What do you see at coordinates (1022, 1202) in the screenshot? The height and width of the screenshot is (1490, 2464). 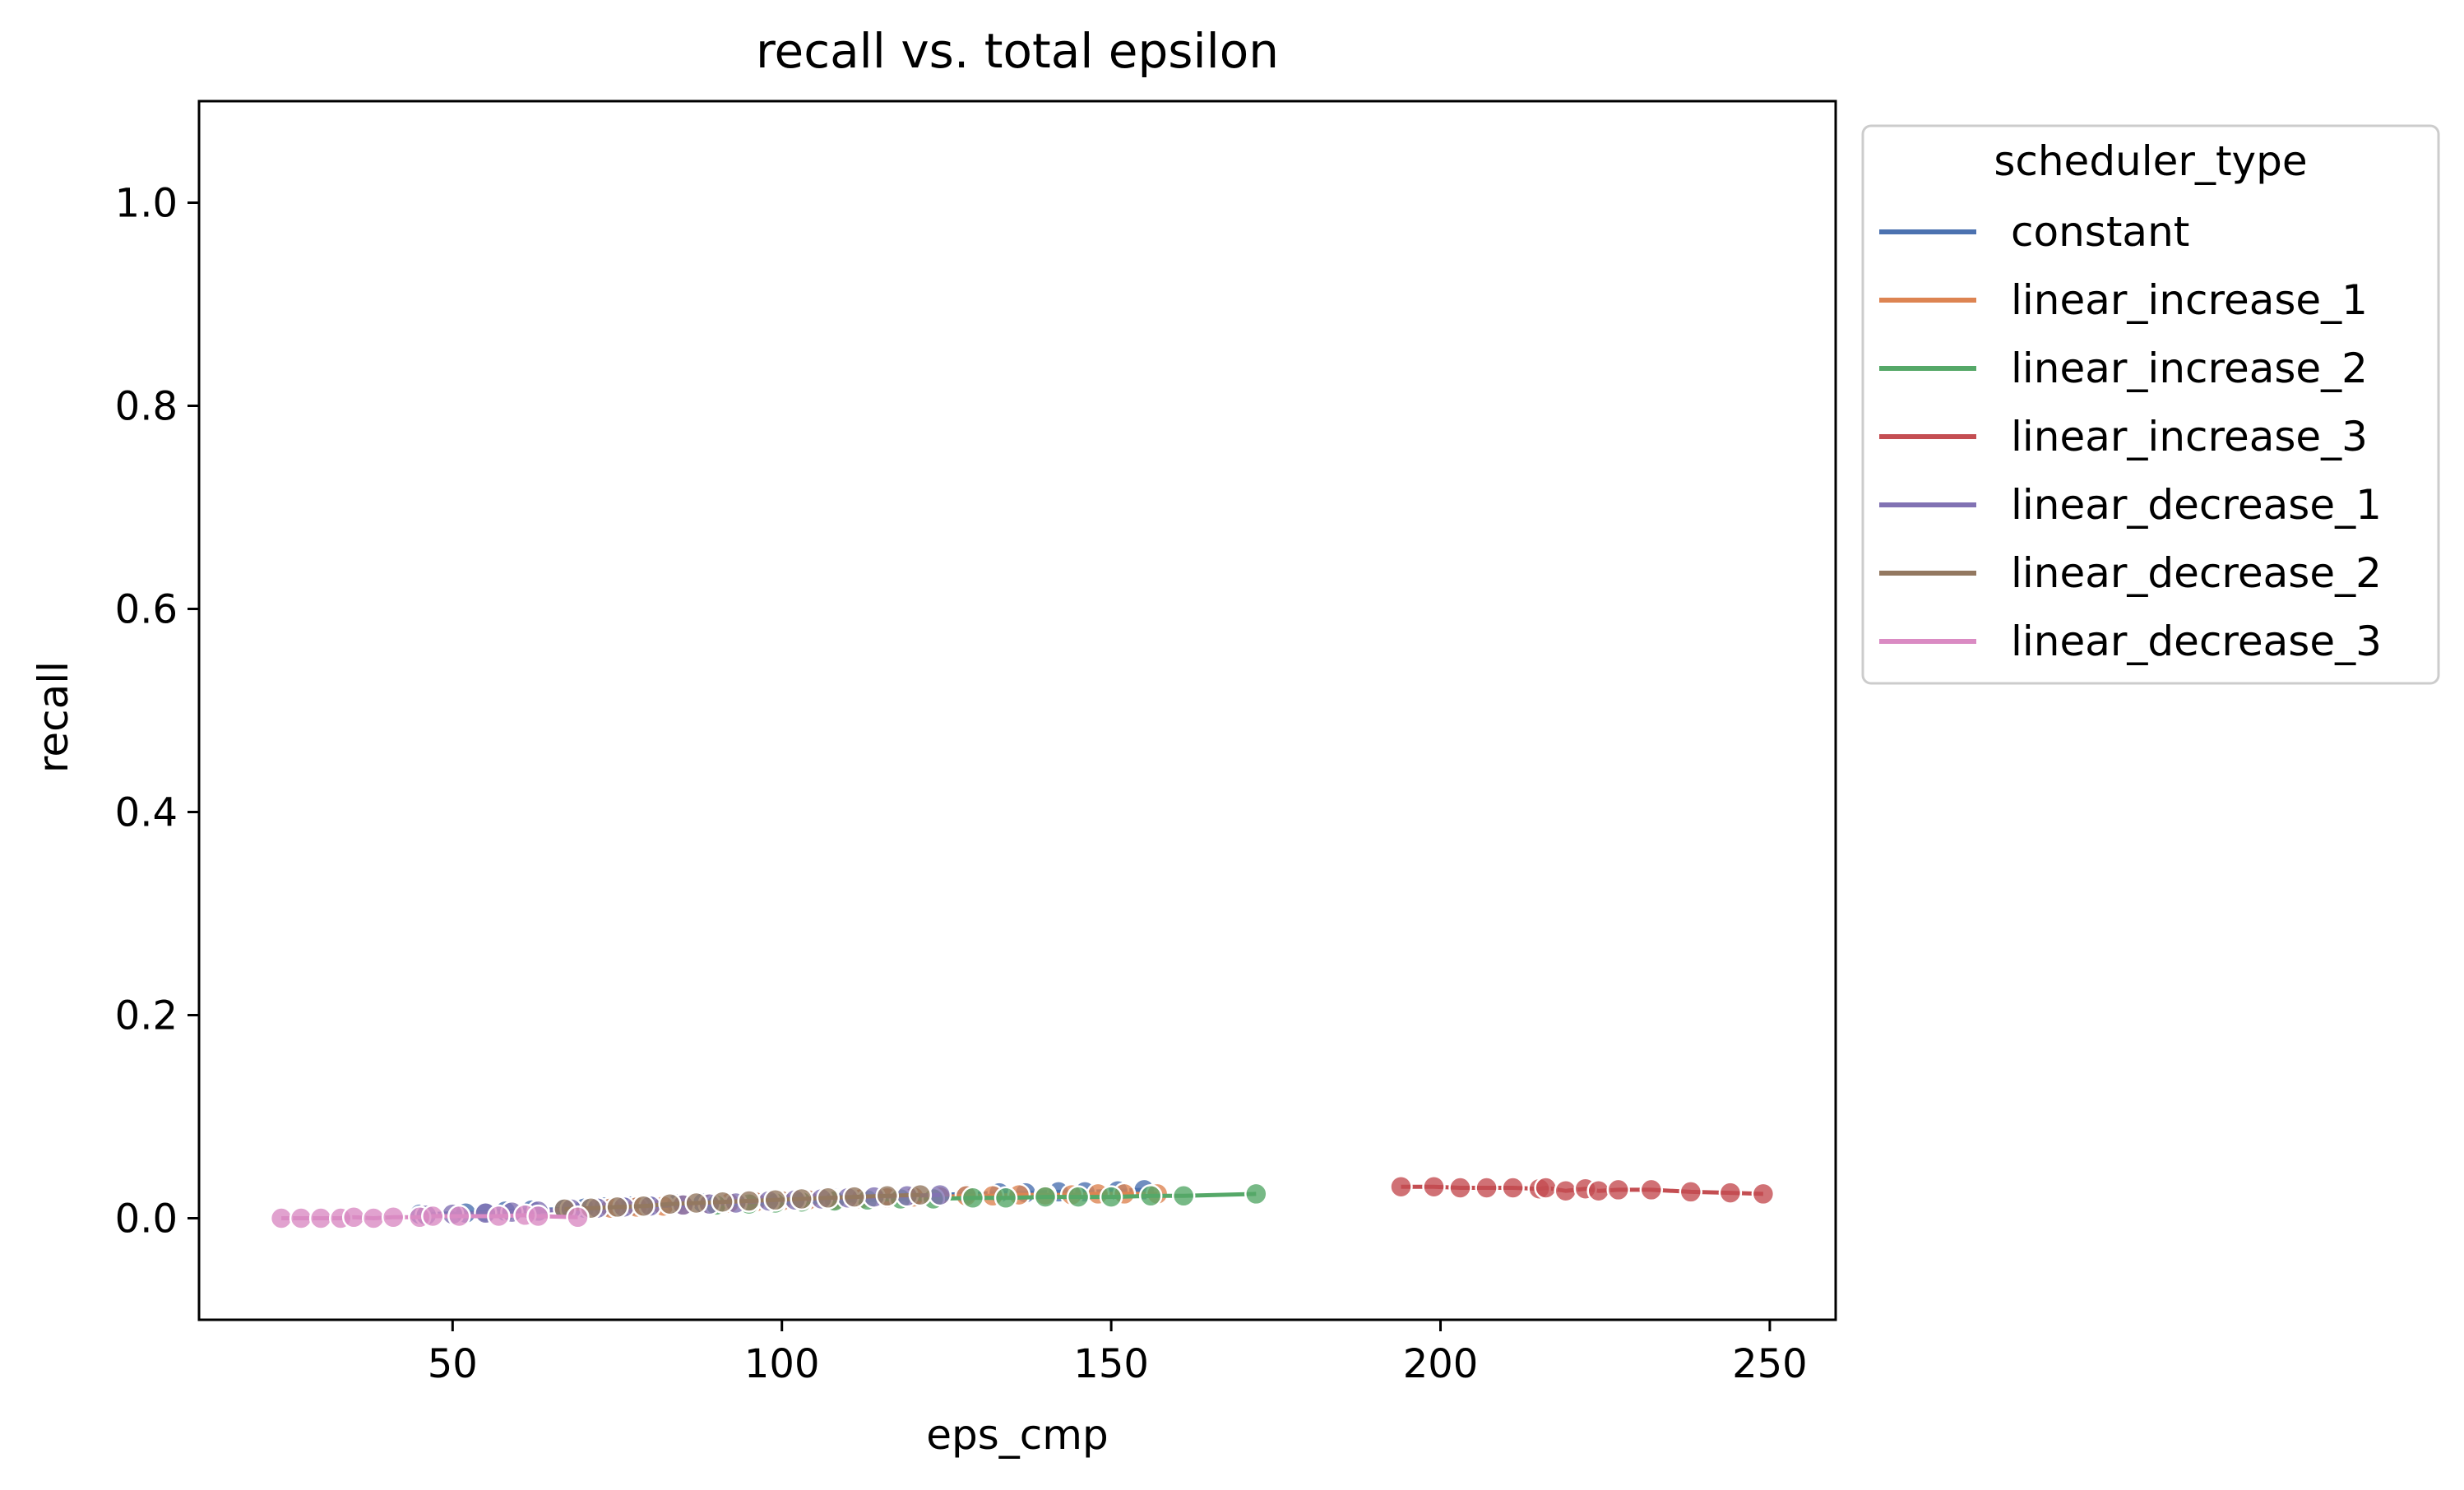 I see `plot-area` at bounding box center [1022, 1202].